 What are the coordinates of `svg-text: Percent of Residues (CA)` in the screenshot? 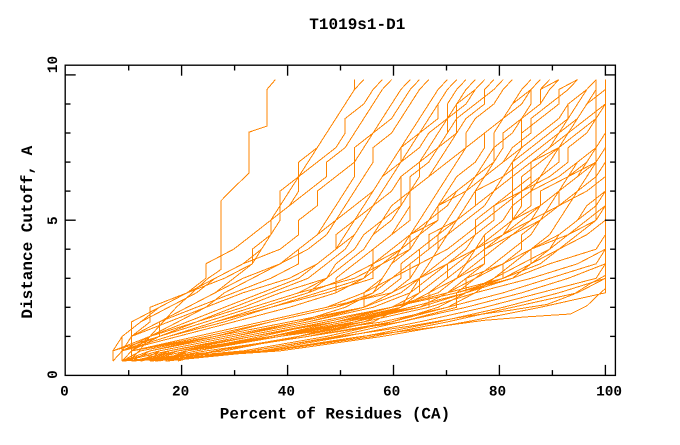 It's located at (335, 414).